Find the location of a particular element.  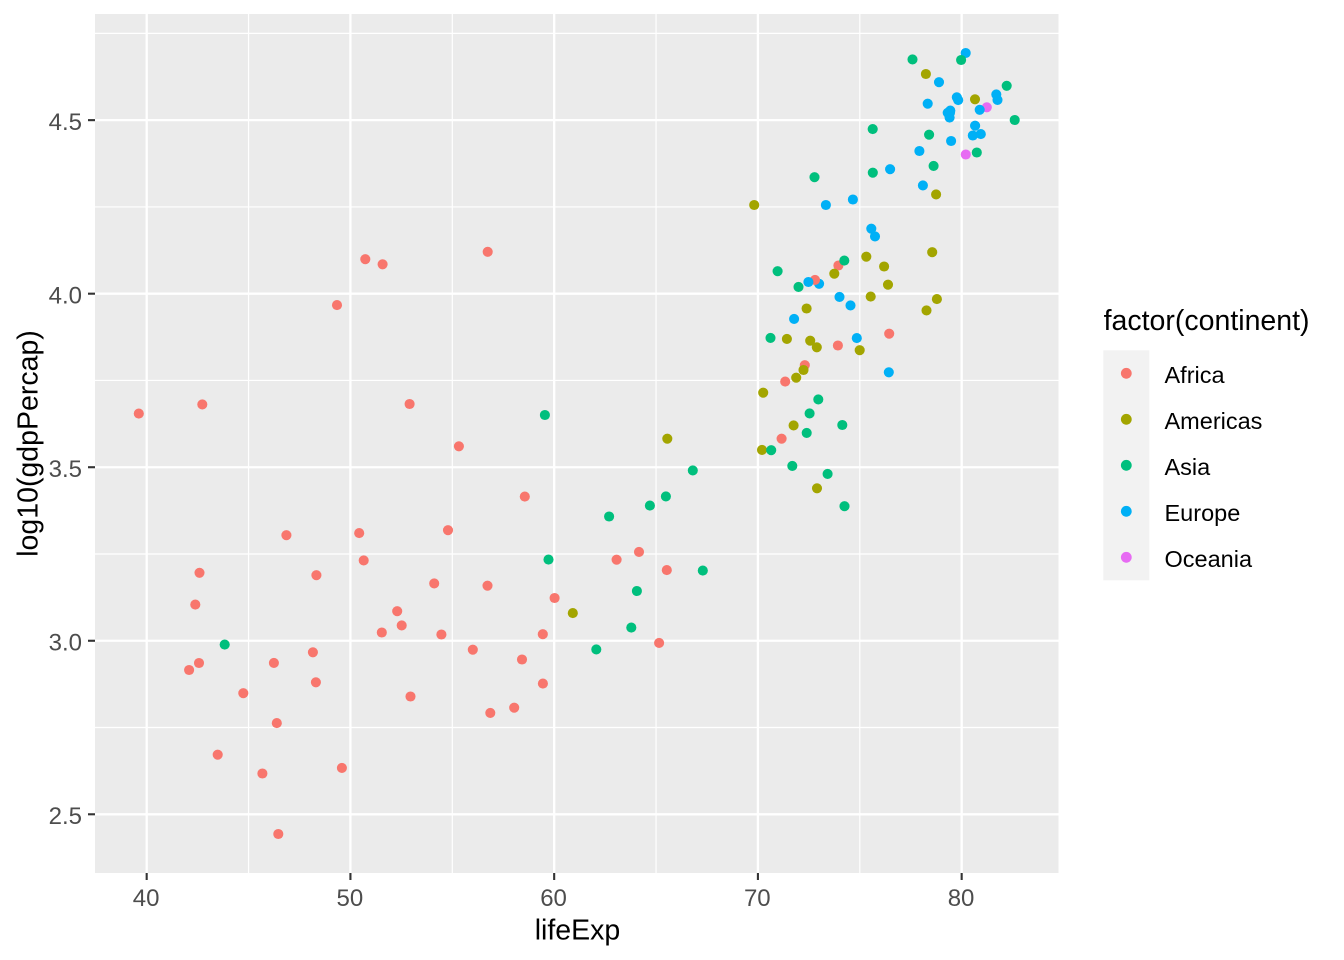

svg-text: Africa is located at coordinates (1195, 375).